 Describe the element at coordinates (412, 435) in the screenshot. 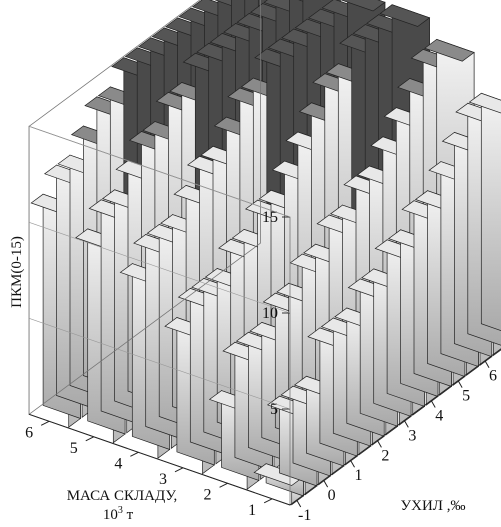

I see `x-tick-label: 3` at that location.